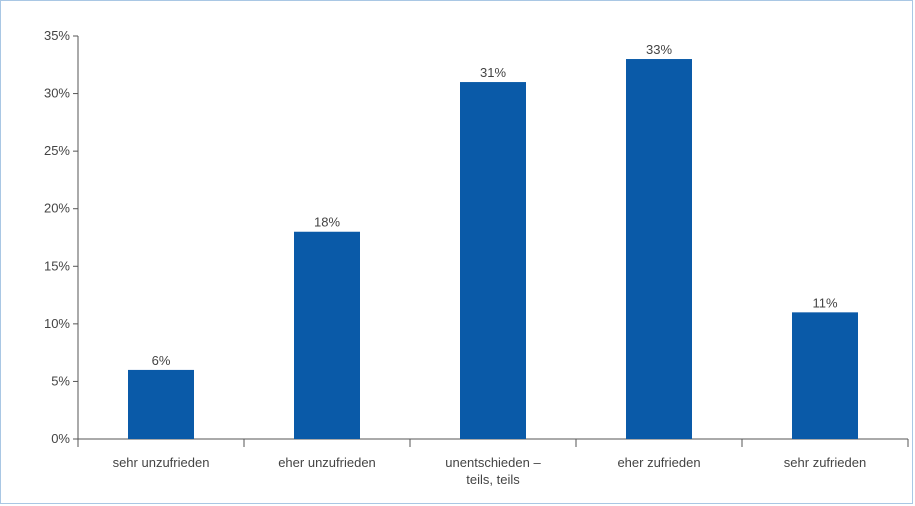 The height and width of the screenshot is (506, 915). What do you see at coordinates (57, 35) in the screenshot?
I see `y-tick-label: 35%` at bounding box center [57, 35].